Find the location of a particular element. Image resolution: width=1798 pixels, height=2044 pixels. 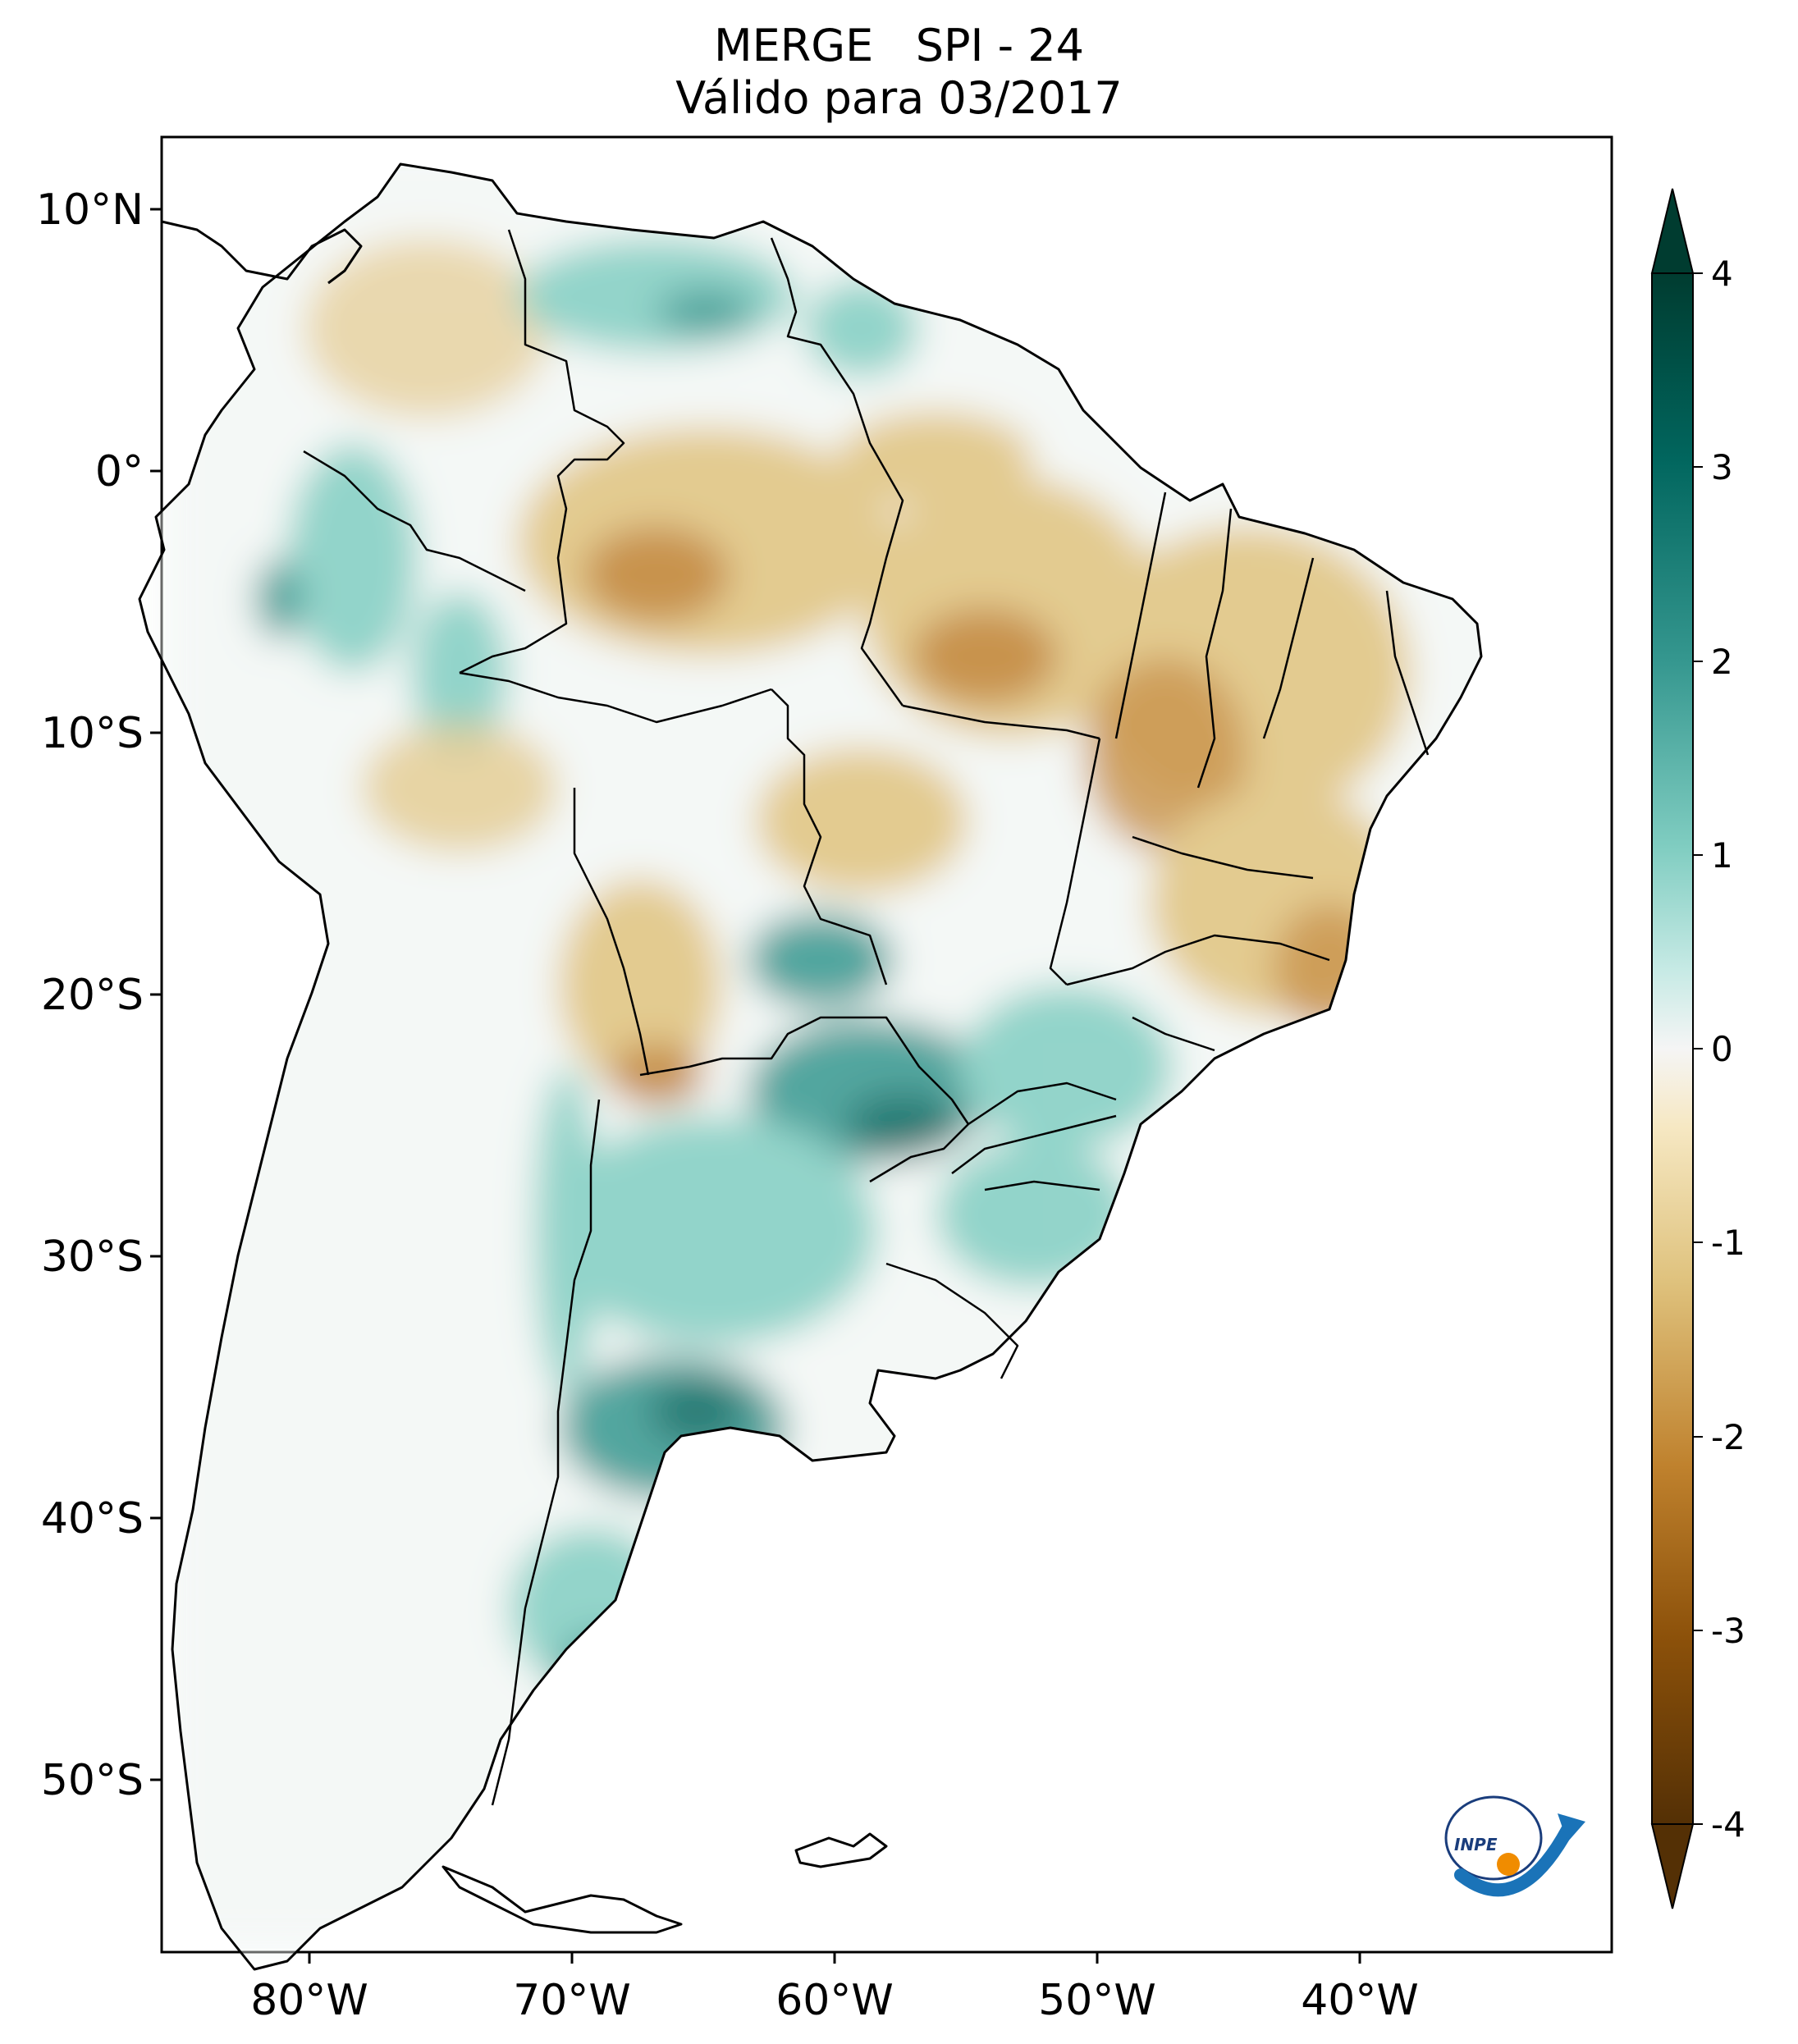

lon-axis: 80°W 70°W 60°W 50°W 40°W is located at coordinates (834, 1989).